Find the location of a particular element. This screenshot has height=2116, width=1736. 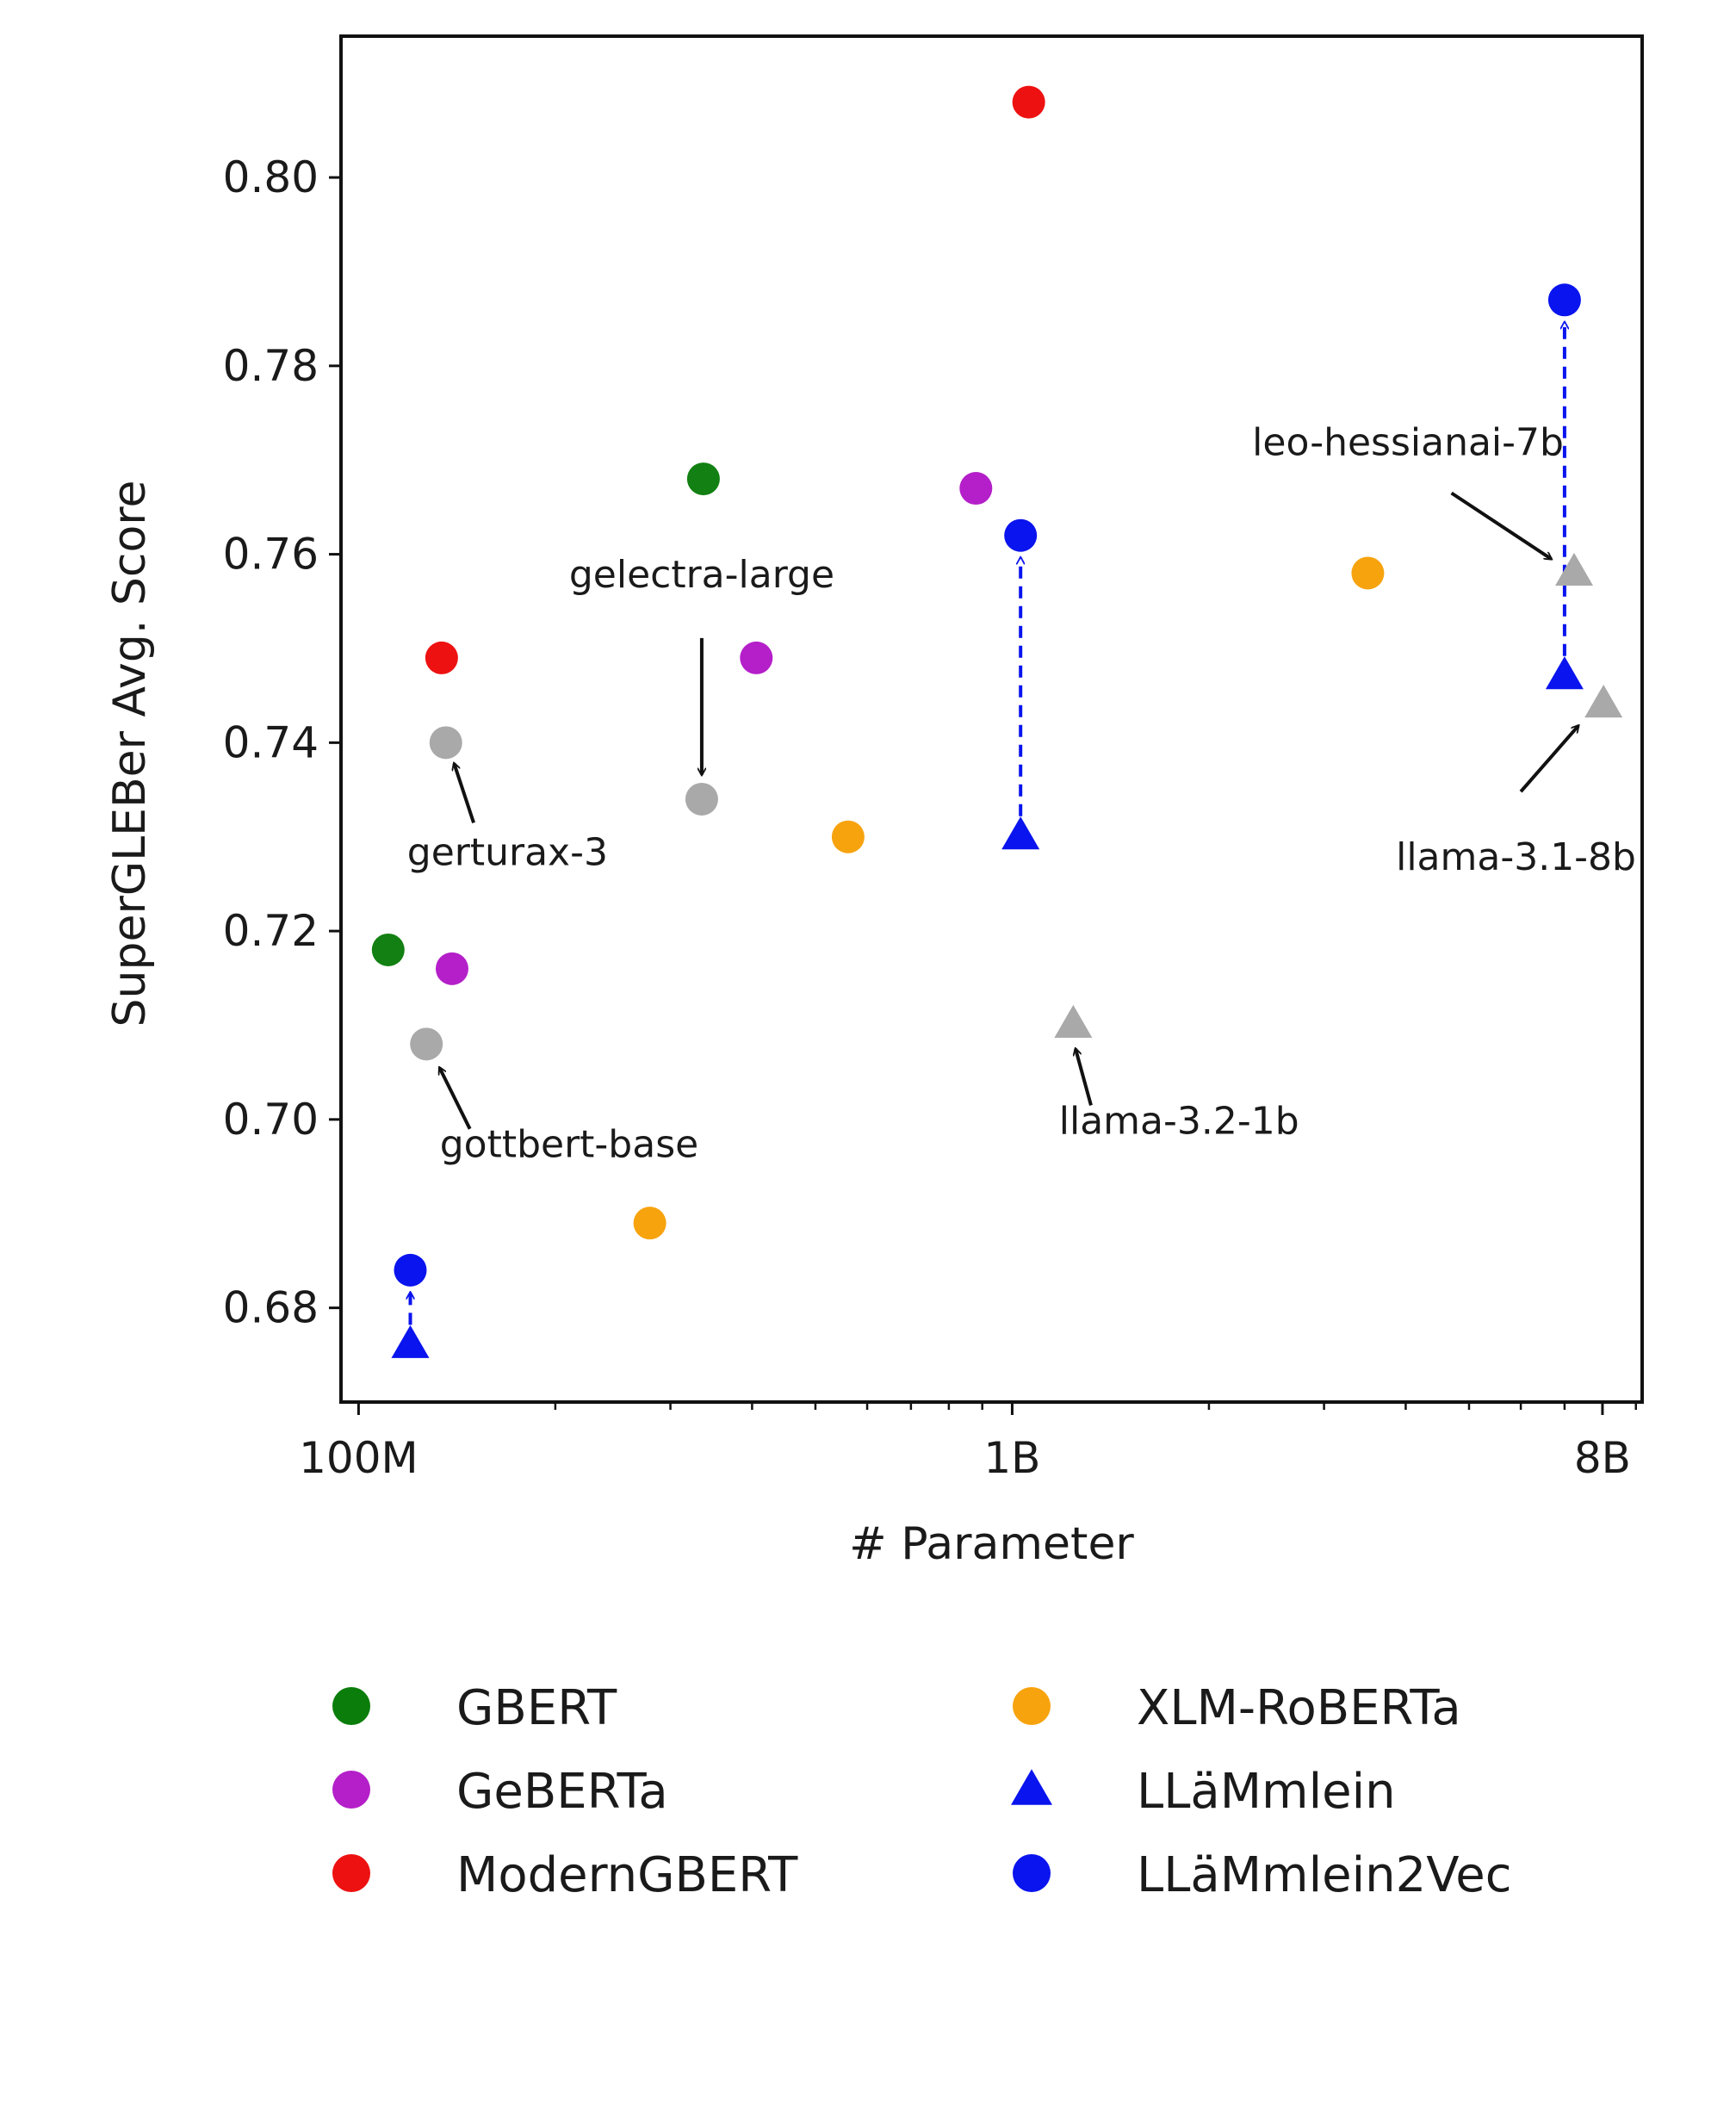

legend-label: LLäMmlein is located at coordinates (1267, 1792).